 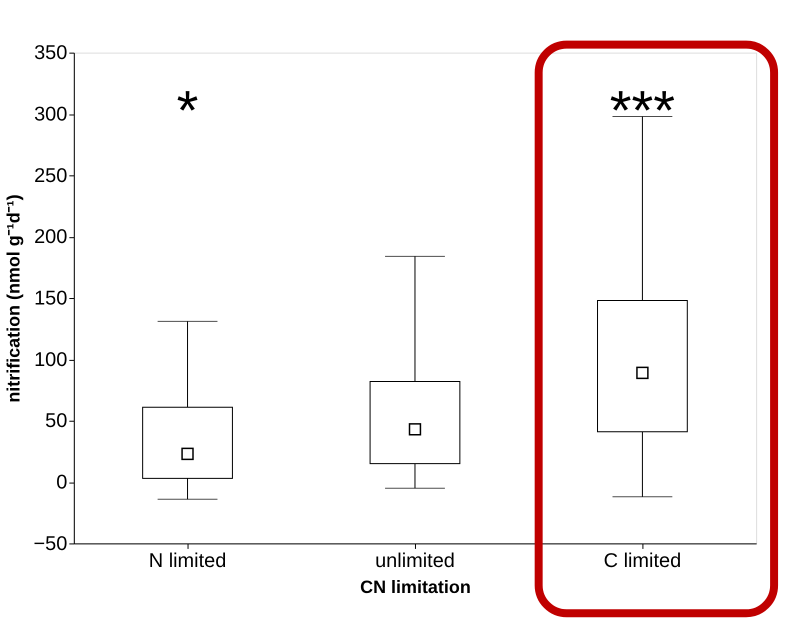 What do you see at coordinates (56, 421) in the screenshot?
I see `y-tick-label: 50` at bounding box center [56, 421].